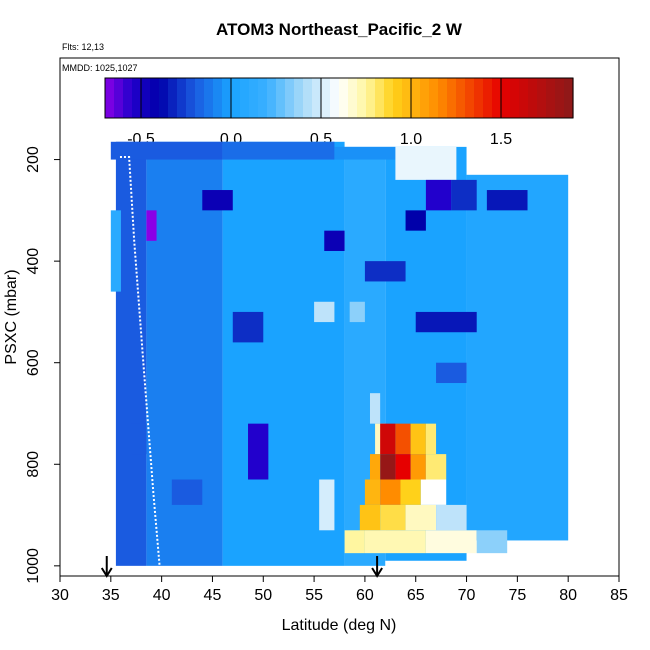  Describe the element at coordinates (42, 365) in the screenshot. I see `y-axis: 200 400 600 800 1000` at that location.